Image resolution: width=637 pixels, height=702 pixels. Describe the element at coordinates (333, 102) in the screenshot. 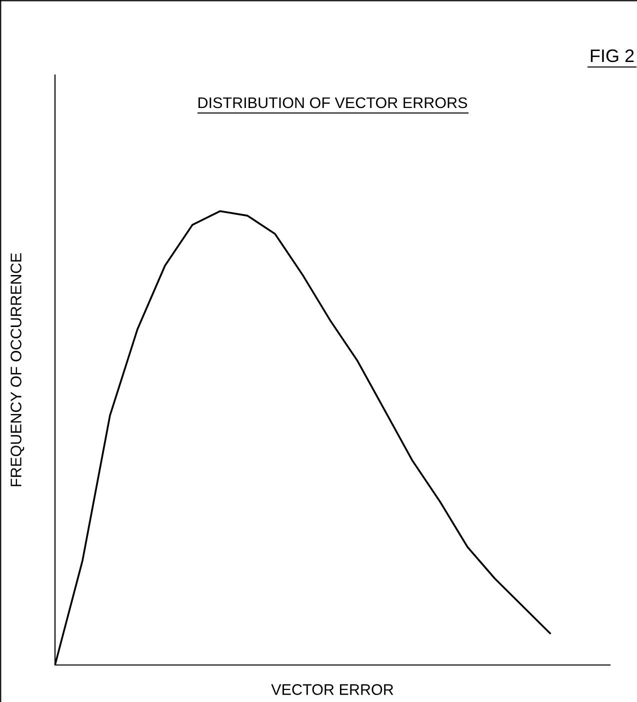

I see `chart-title: DISTRIBUTION OF VECTOR ERRORS` at that location.